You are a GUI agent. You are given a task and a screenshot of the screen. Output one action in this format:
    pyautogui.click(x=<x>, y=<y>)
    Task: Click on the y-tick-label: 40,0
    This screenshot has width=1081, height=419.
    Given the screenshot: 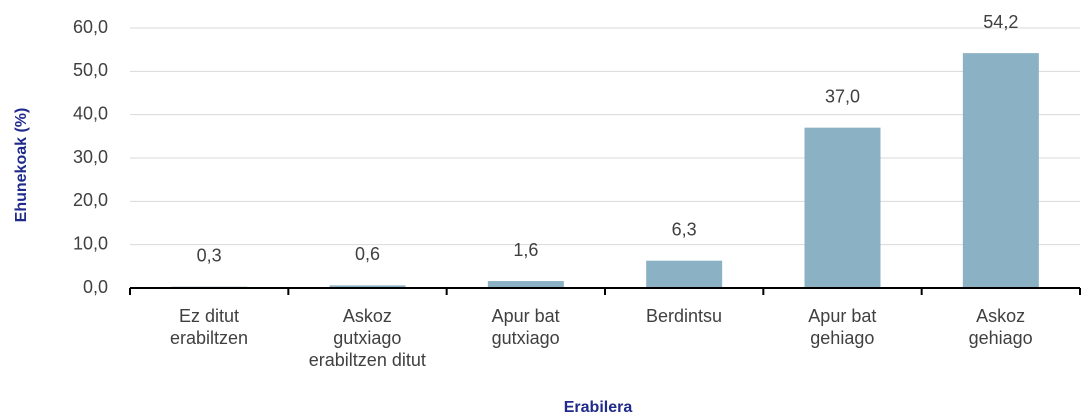 What is the action you would take?
    pyautogui.click(x=90, y=113)
    